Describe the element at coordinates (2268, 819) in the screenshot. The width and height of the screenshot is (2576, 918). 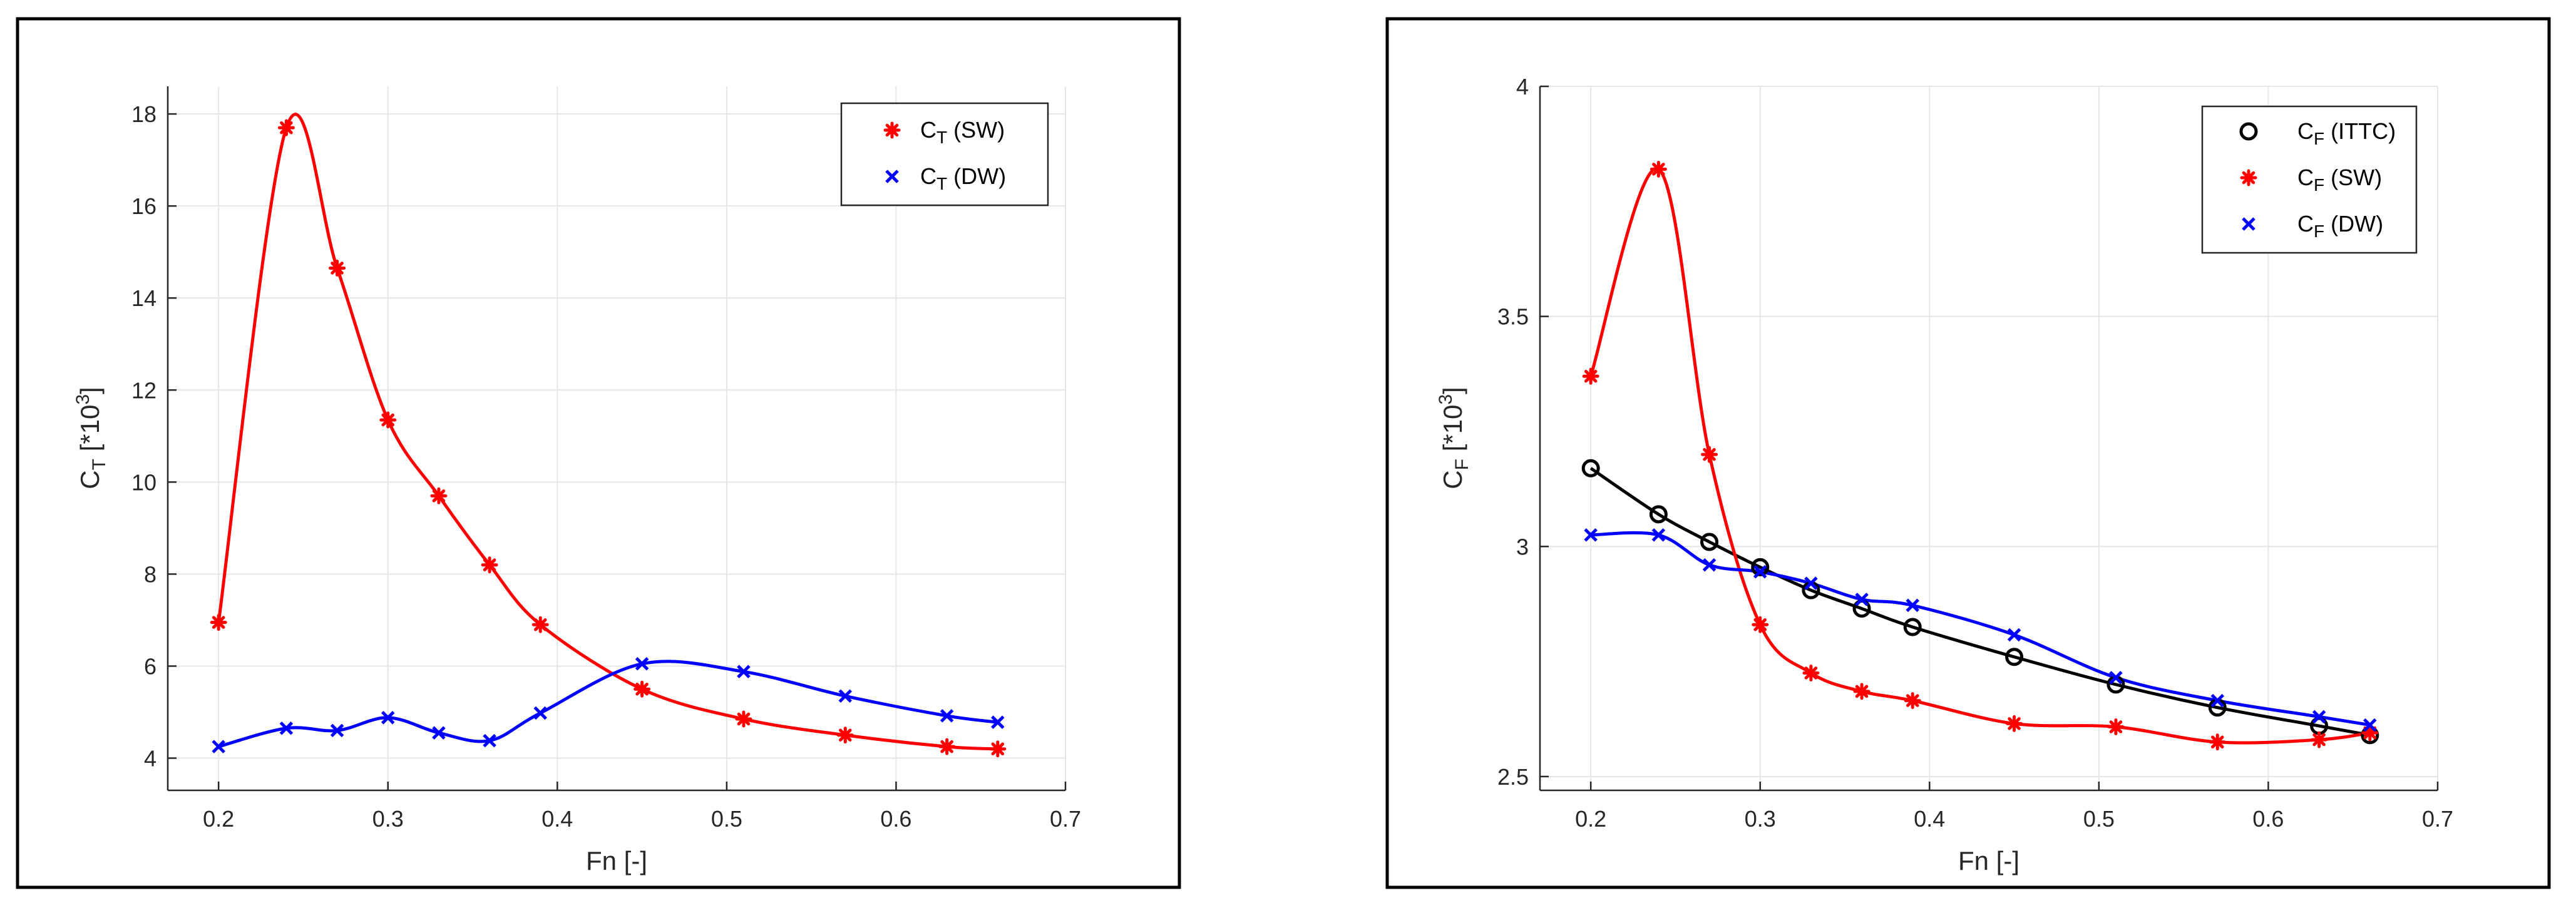
I see `x-tick-label: 0.6` at that location.